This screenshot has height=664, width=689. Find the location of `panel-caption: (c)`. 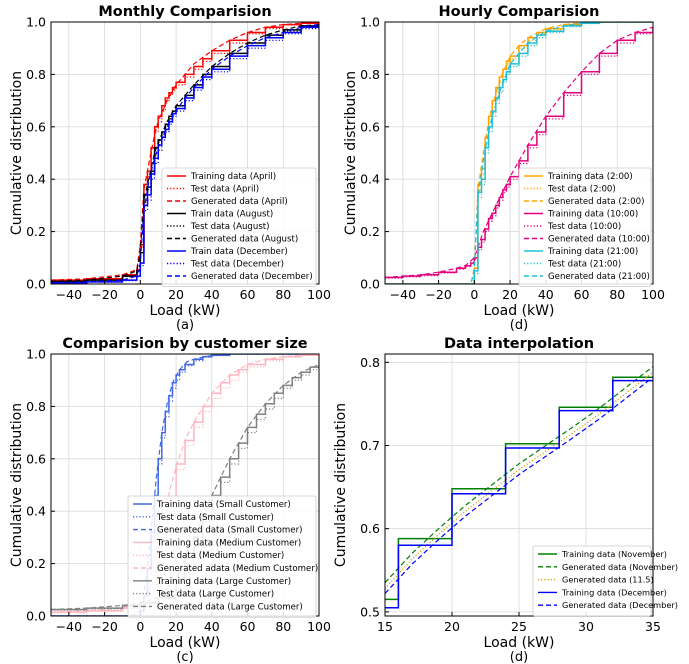

panel-caption: (c) is located at coordinates (184, 657).